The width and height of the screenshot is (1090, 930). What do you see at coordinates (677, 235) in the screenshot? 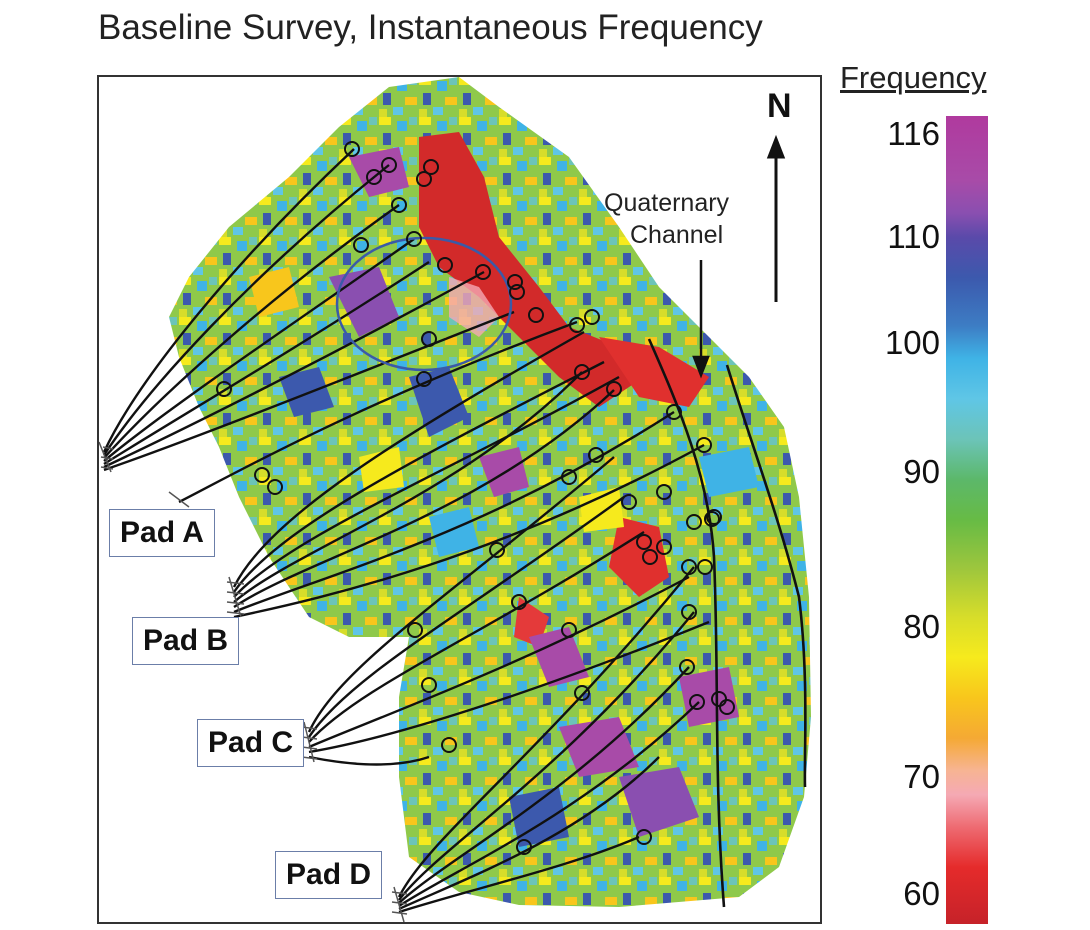
I see `annotation-line-2: Channel` at bounding box center [677, 235].